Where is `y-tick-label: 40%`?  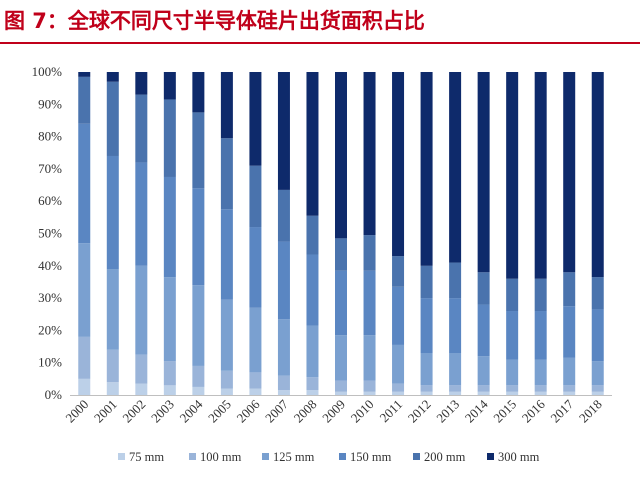 y-tick-label: 40% is located at coordinates (50, 265).